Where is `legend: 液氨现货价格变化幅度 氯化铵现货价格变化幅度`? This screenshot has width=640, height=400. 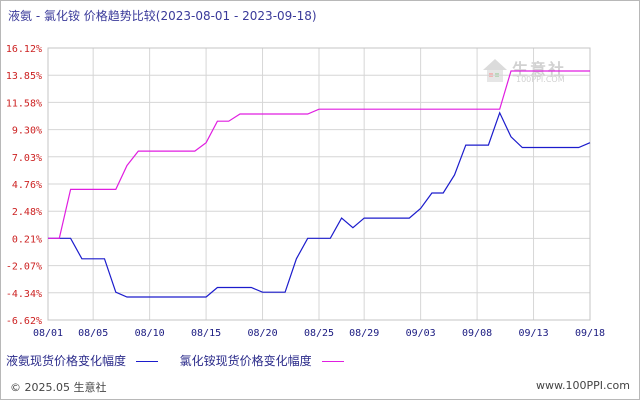 legend: 液氨现货价格变化幅度 氯化铵现货价格变化幅度 is located at coordinates (184, 360).